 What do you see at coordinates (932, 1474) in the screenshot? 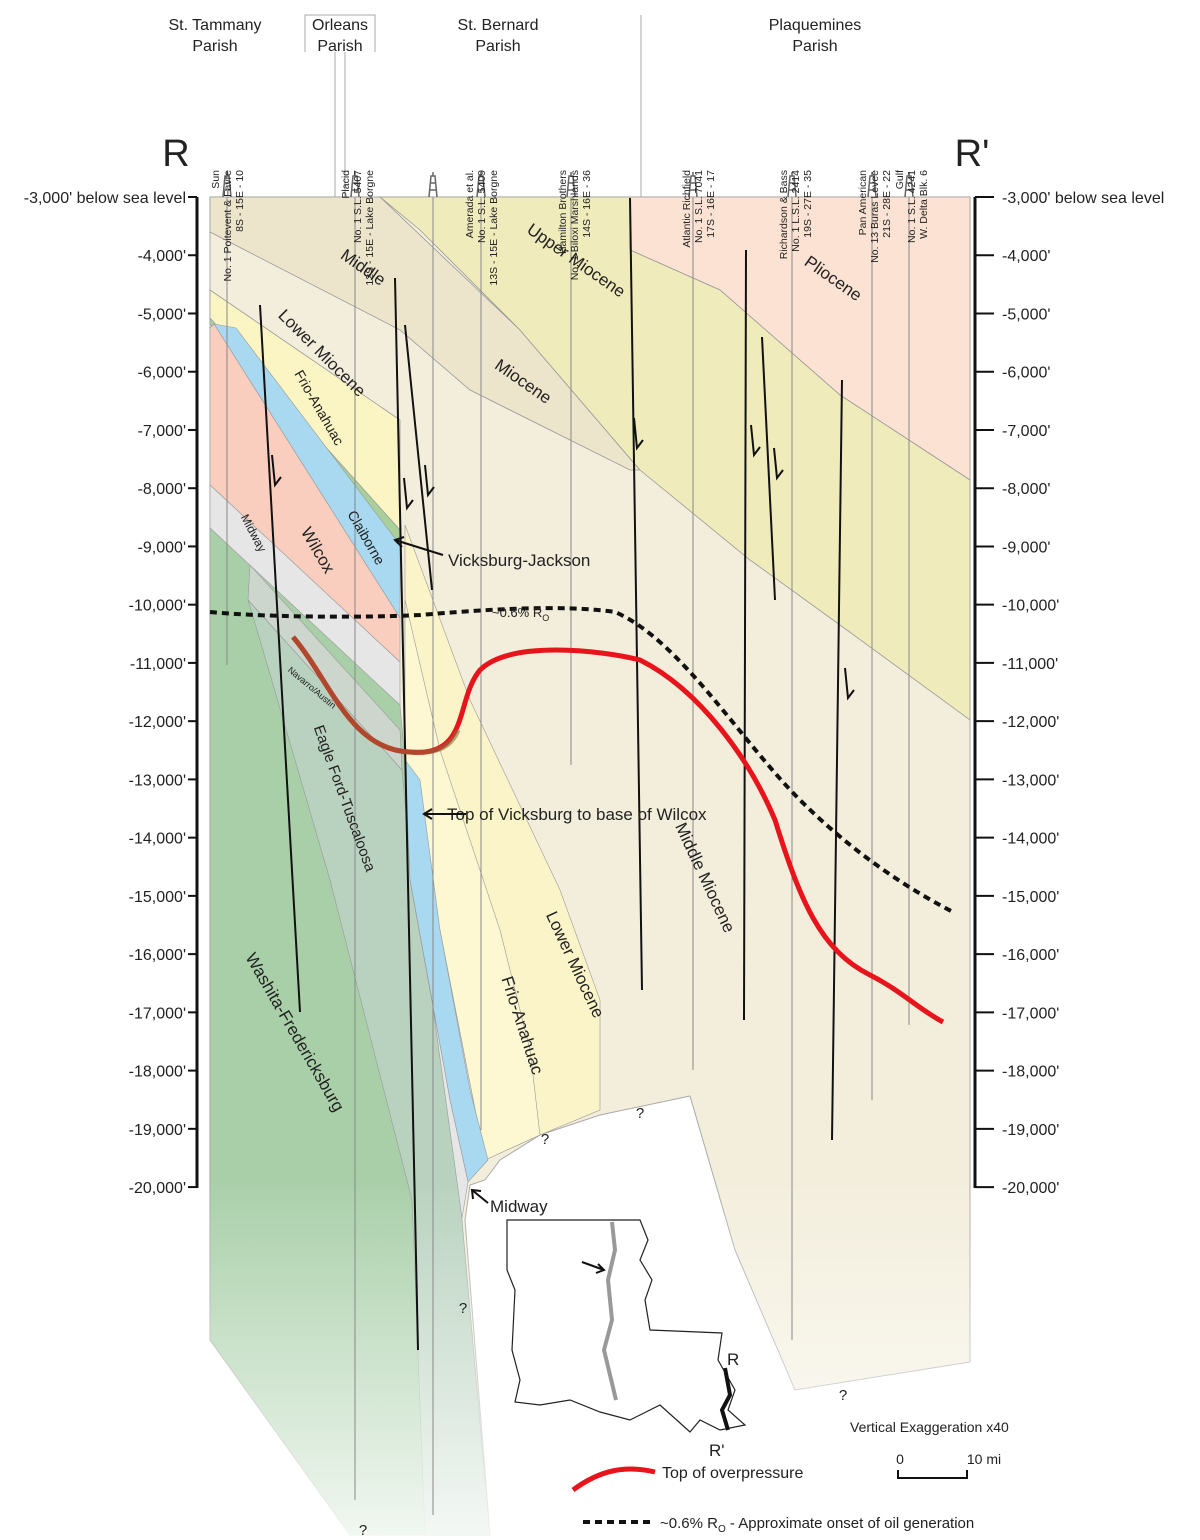
I see `scale-bar` at bounding box center [932, 1474].